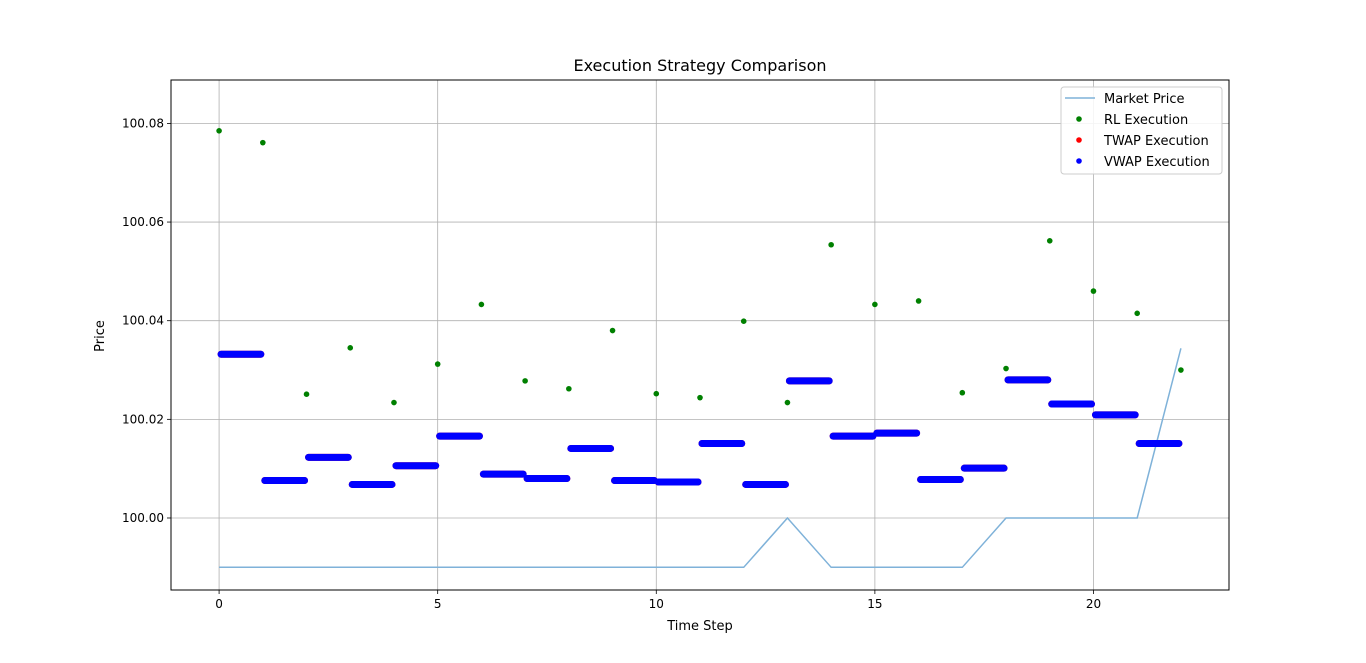 The width and height of the screenshot is (1366, 663). What do you see at coordinates (1093, 604) in the screenshot?
I see `x-tick-label: 20` at bounding box center [1093, 604].